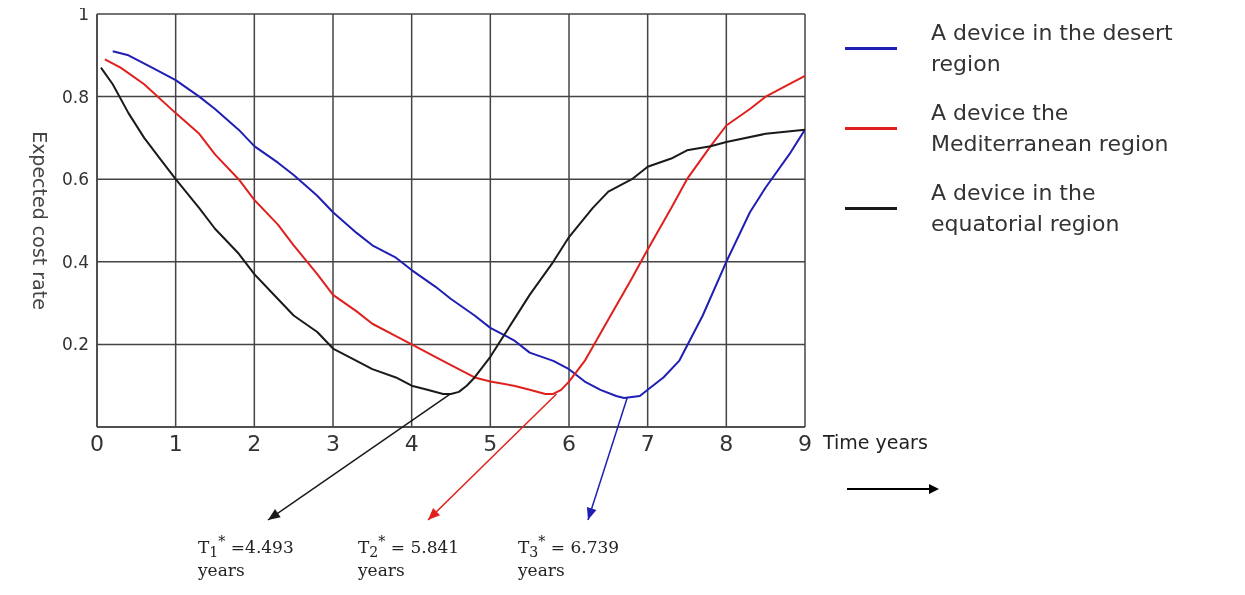  I want to click on y-tick-label: 1, so click(83, 14).